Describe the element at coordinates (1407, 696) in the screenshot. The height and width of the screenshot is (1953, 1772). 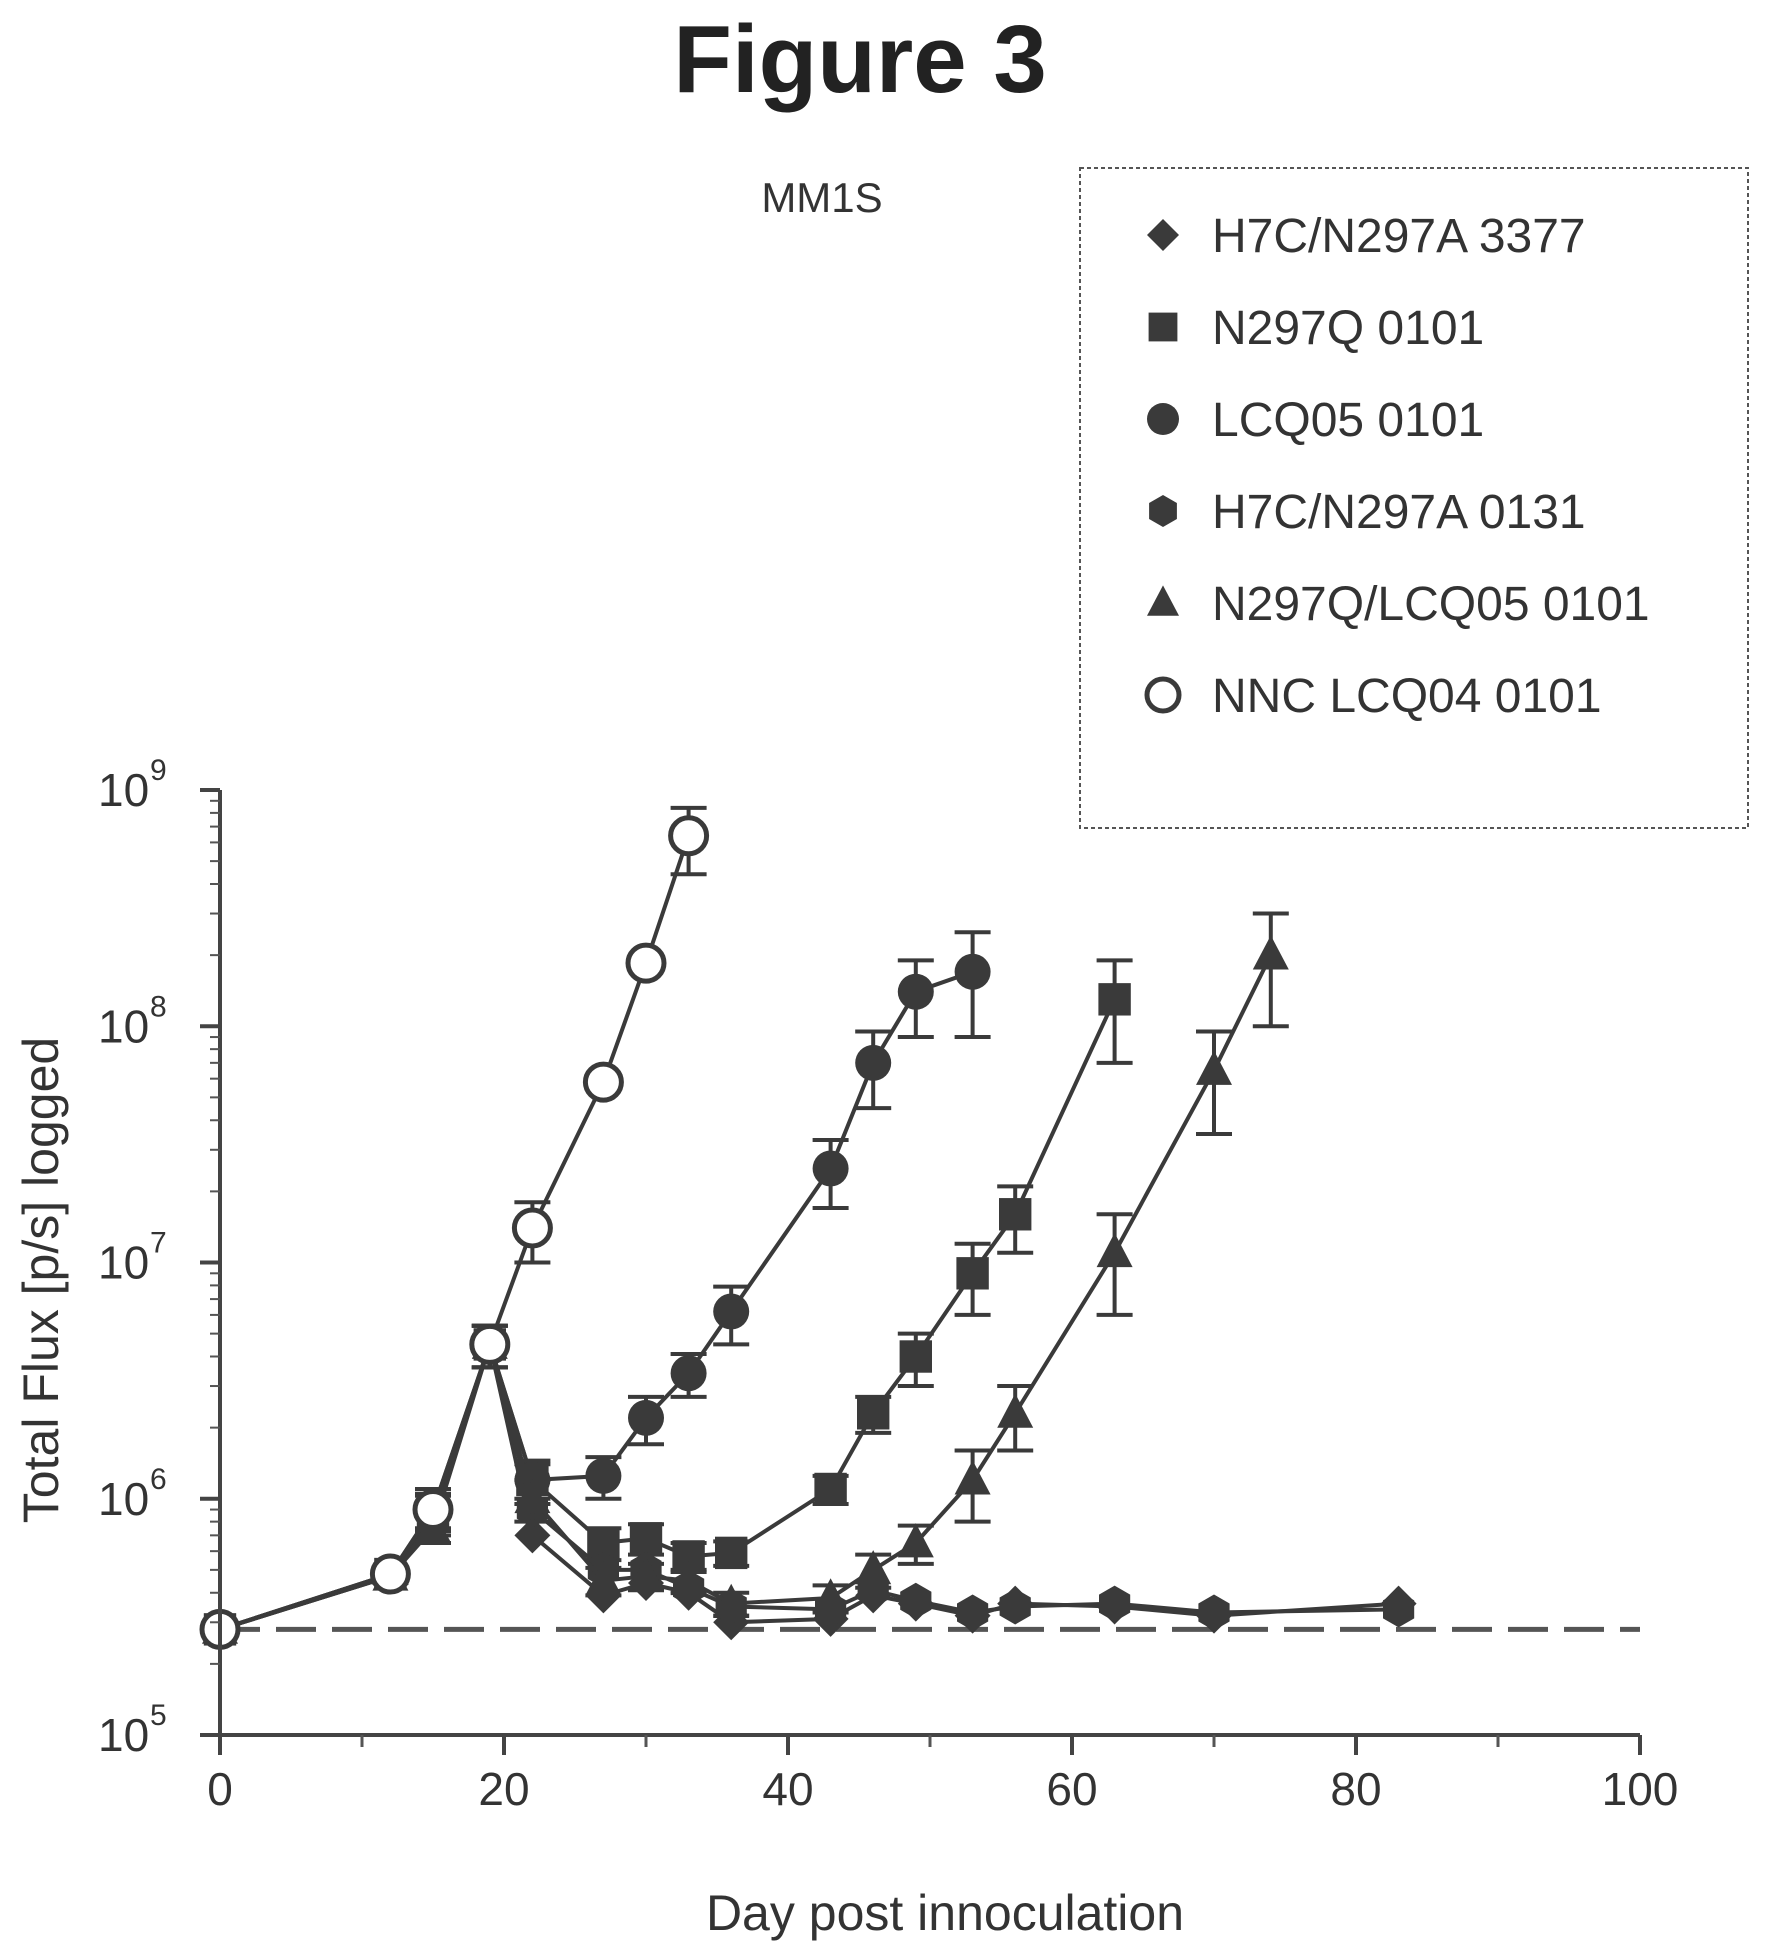
I see `legend-label: NNC LCQ04 0101` at that location.